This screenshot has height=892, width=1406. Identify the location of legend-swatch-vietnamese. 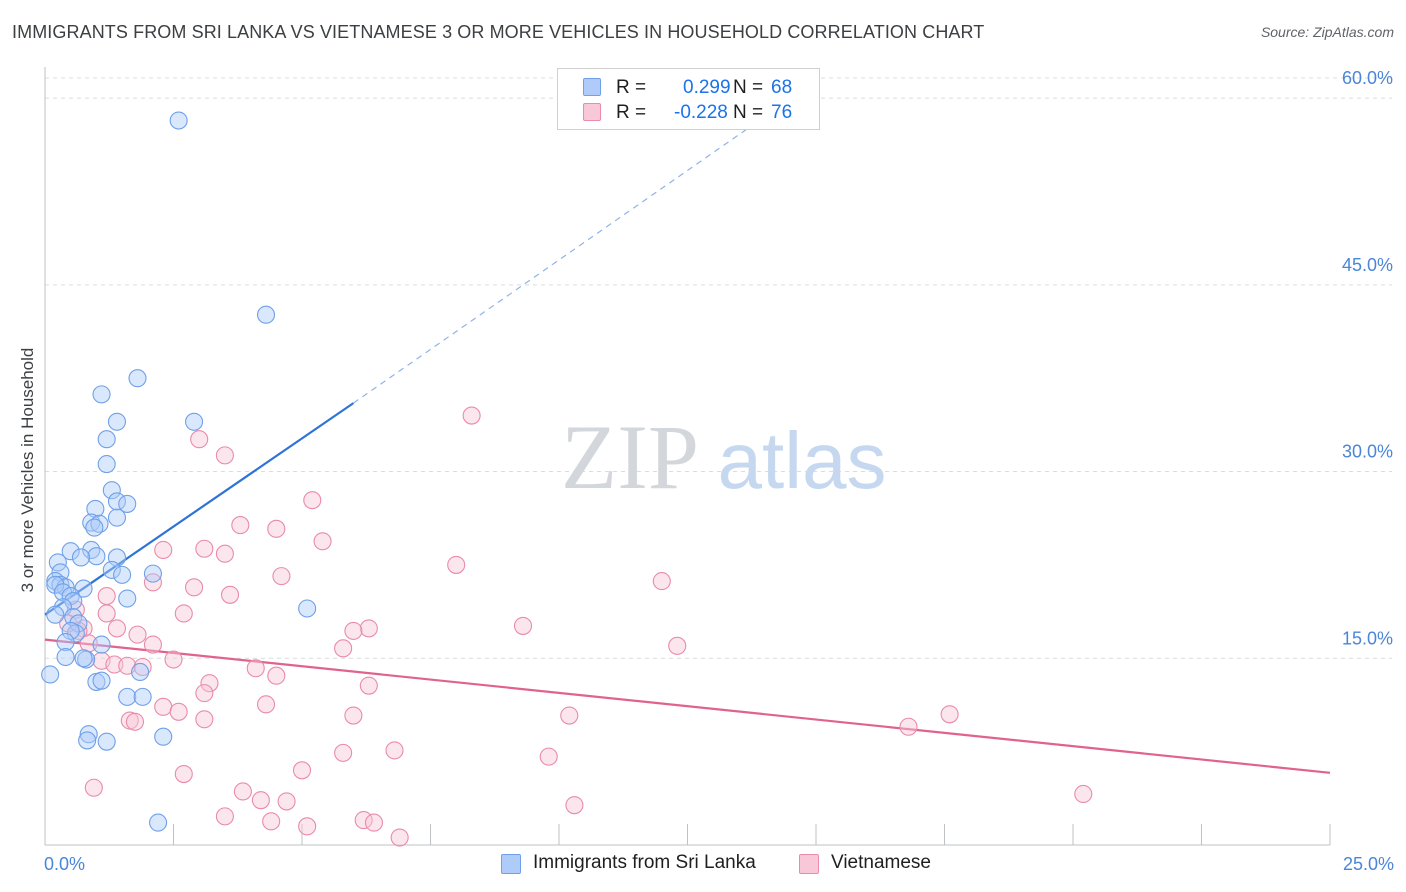
(592, 112).